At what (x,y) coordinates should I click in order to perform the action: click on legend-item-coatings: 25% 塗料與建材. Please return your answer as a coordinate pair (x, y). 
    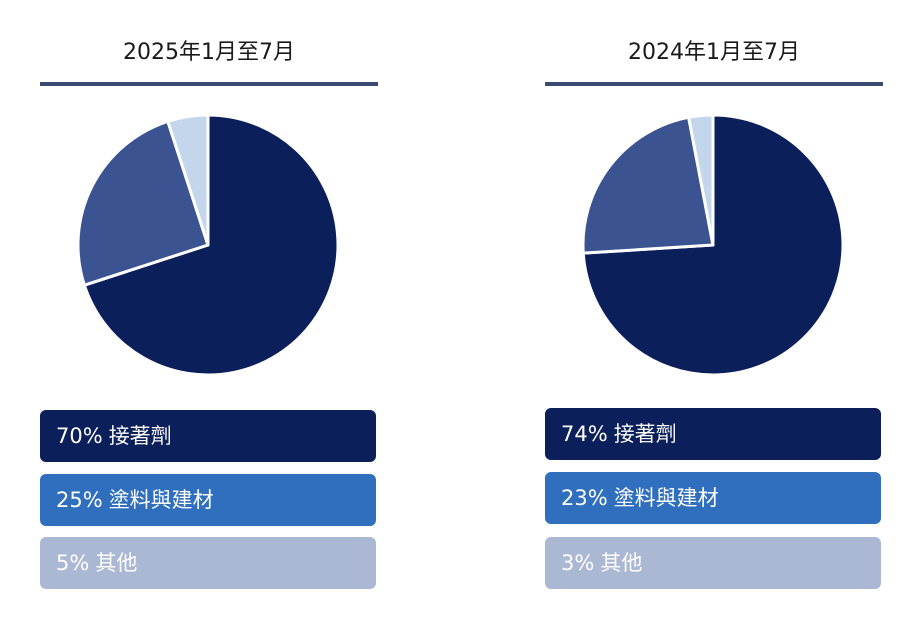
    Looking at the image, I should click on (208, 500).